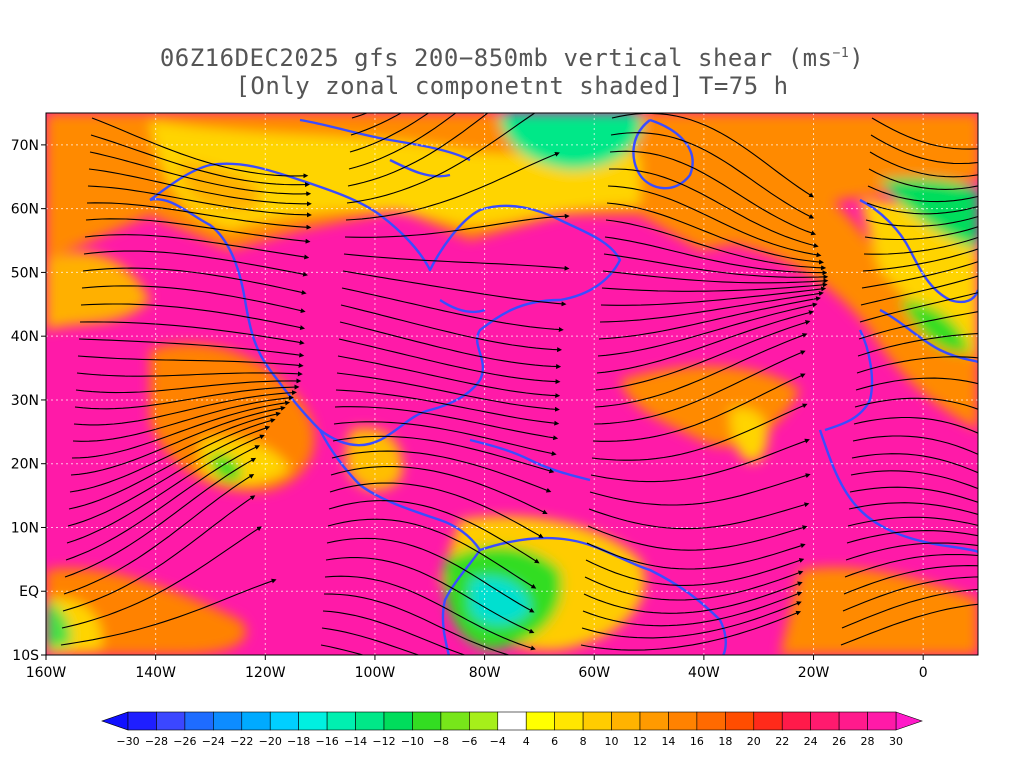 The width and height of the screenshot is (1024, 768). What do you see at coordinates (213, 741) in the screenshot?
I see `colorbar-label: −24` at bounding box center [213, 741].